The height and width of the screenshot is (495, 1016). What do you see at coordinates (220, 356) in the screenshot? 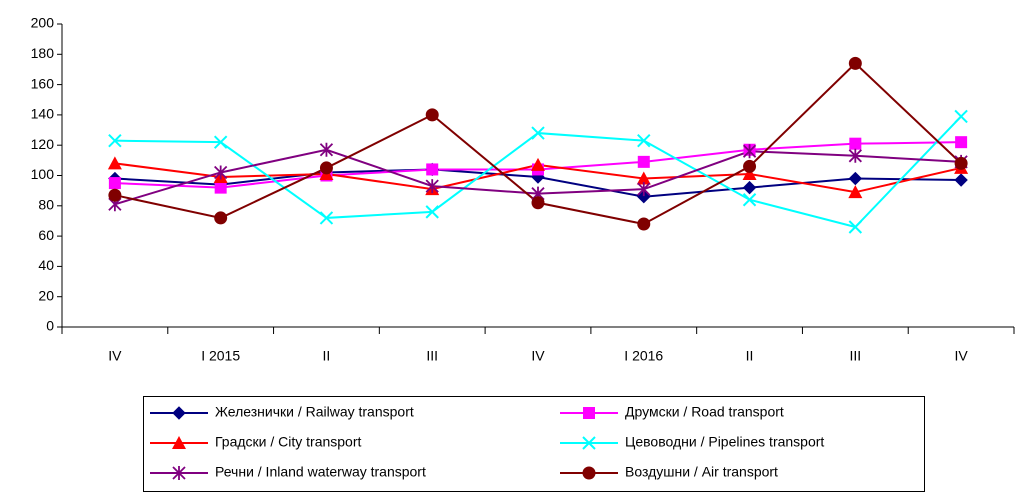
I see `x-tick-label: I 2015` at bounding box center [220, 356].